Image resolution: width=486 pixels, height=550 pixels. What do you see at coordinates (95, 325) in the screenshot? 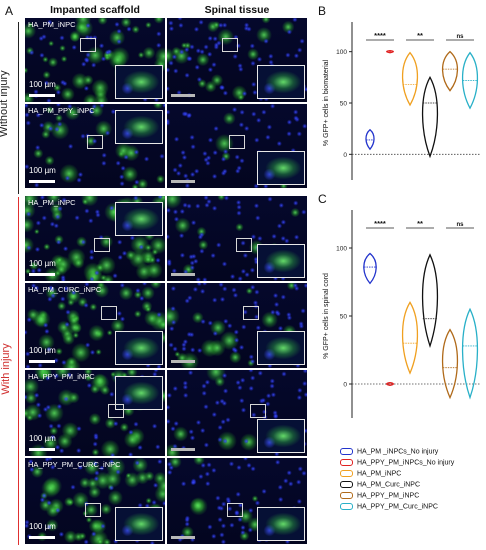
I see `scaffold-image: HA_PM_CURC_iNPC 100 µm` at bounding box center [95, 325].